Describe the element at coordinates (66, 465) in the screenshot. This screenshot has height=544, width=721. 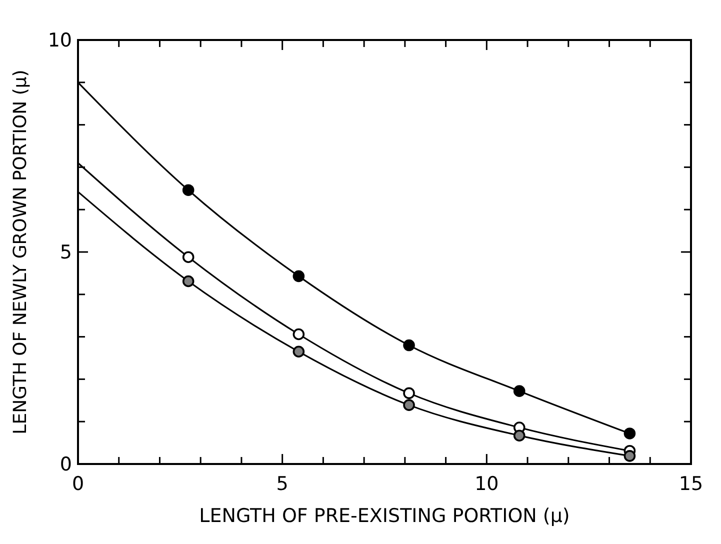
I see `y-tick-label: 0` at that location.